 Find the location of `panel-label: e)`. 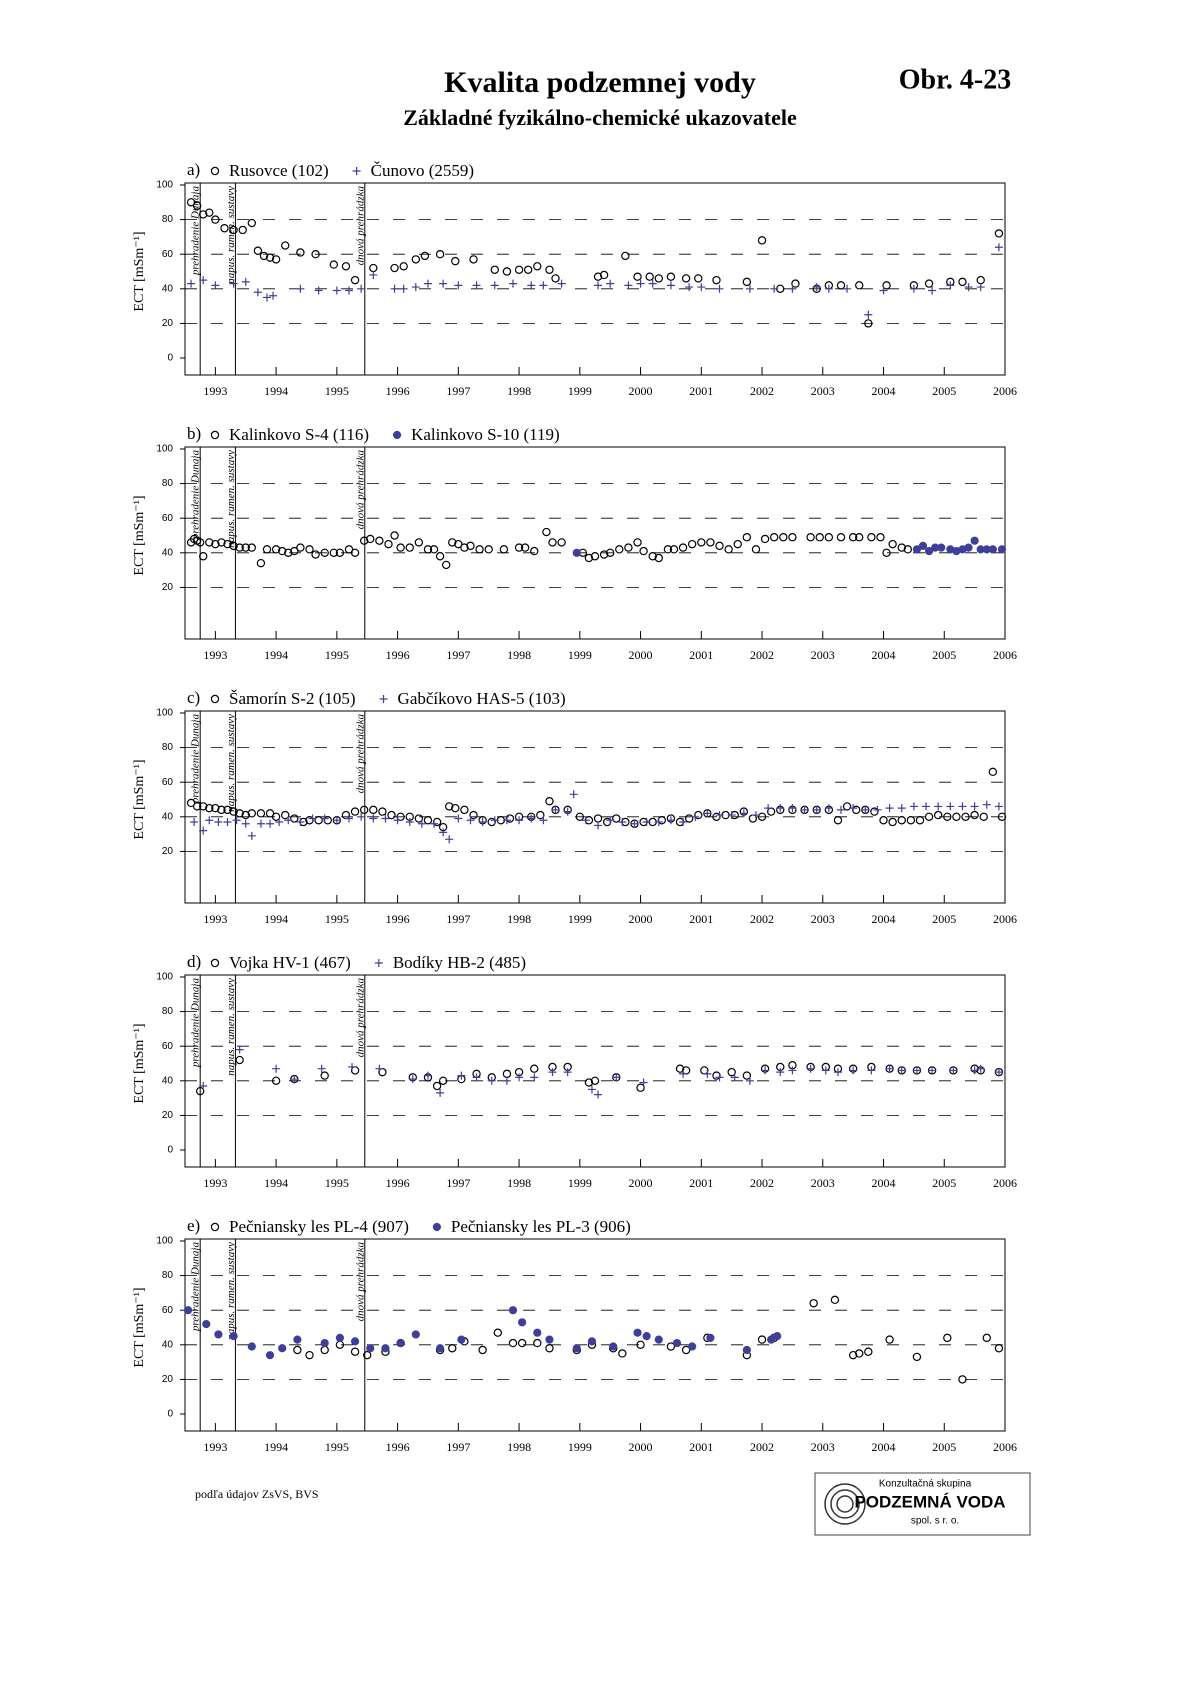

panel-label: e) is located at coordinates (193, 1225).